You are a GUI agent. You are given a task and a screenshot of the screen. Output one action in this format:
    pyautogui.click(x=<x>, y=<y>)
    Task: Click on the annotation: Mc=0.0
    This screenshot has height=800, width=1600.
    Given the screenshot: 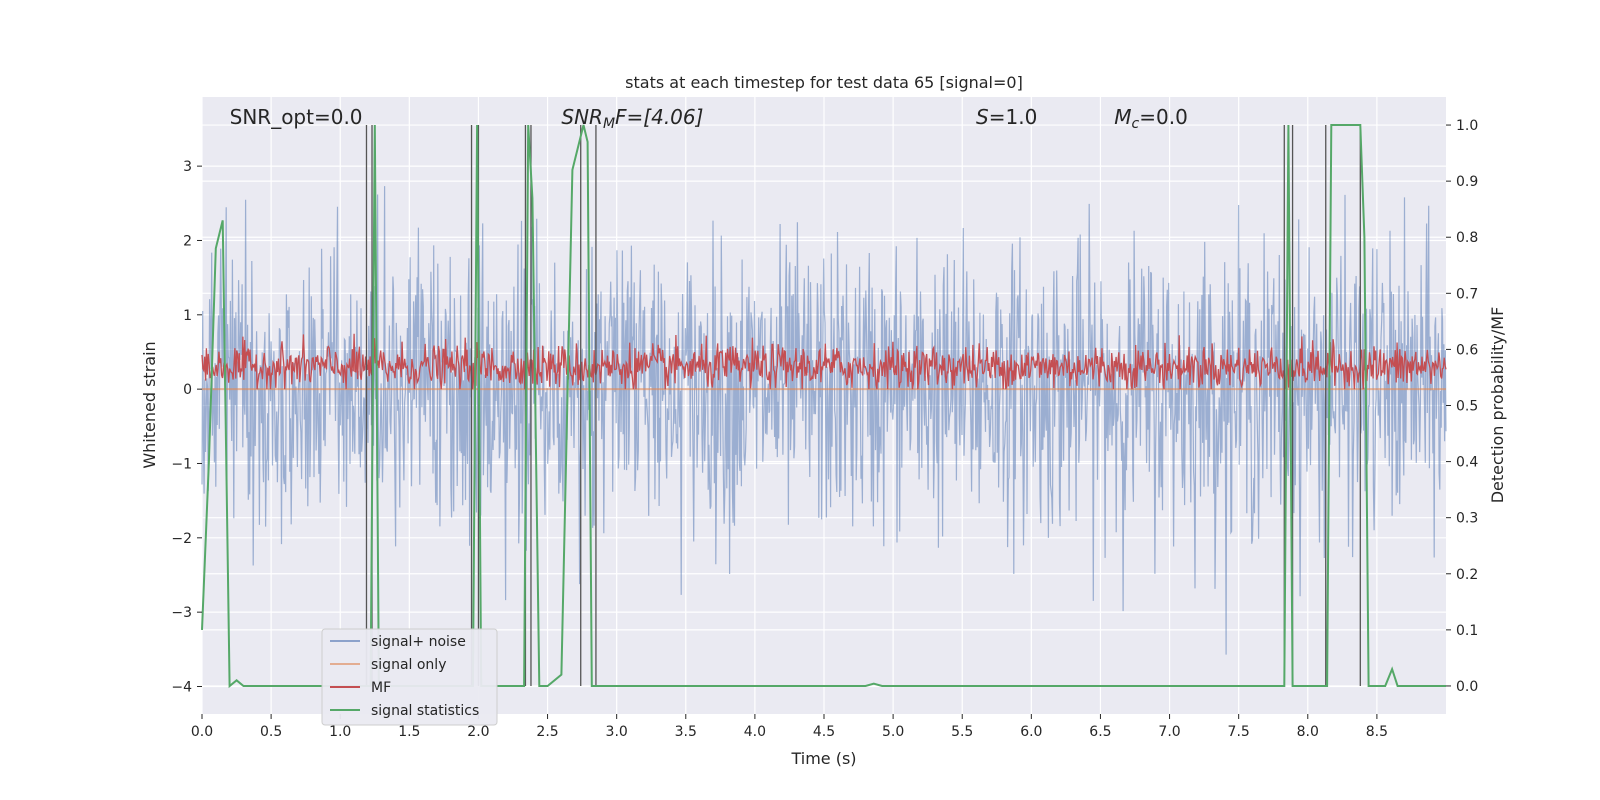 What is the action you would take?
    pyautogui.click(x=1151, y=118)
    